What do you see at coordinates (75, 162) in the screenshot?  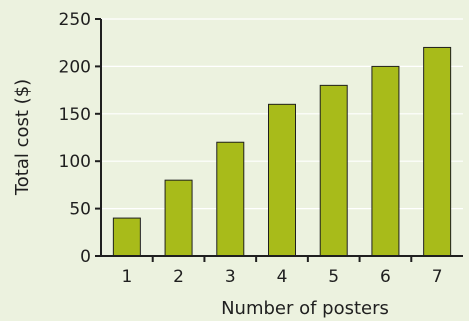 I see `y-tick-label: 100` at bounding box center [75, 162].